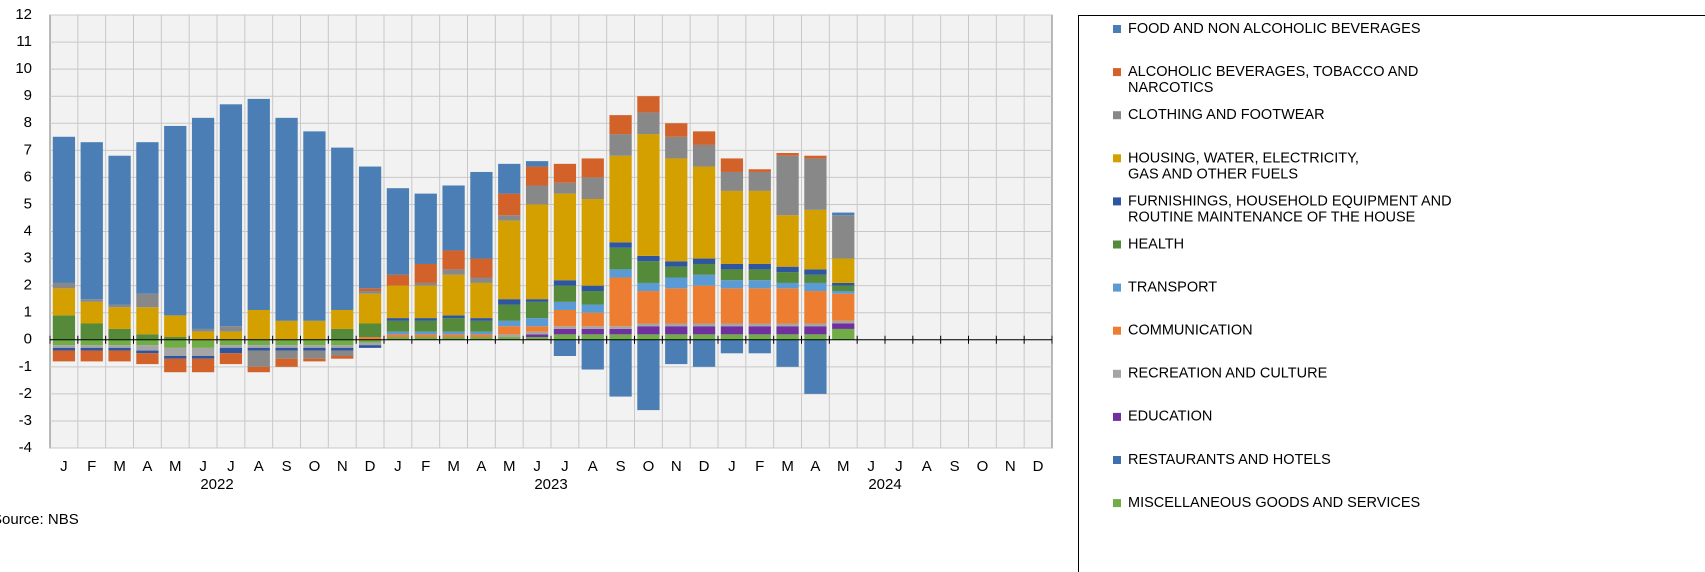  I want to click on legend-label: FOOD AND NON ALCOHOLIC BEVERAGES, so click(1274, 29).